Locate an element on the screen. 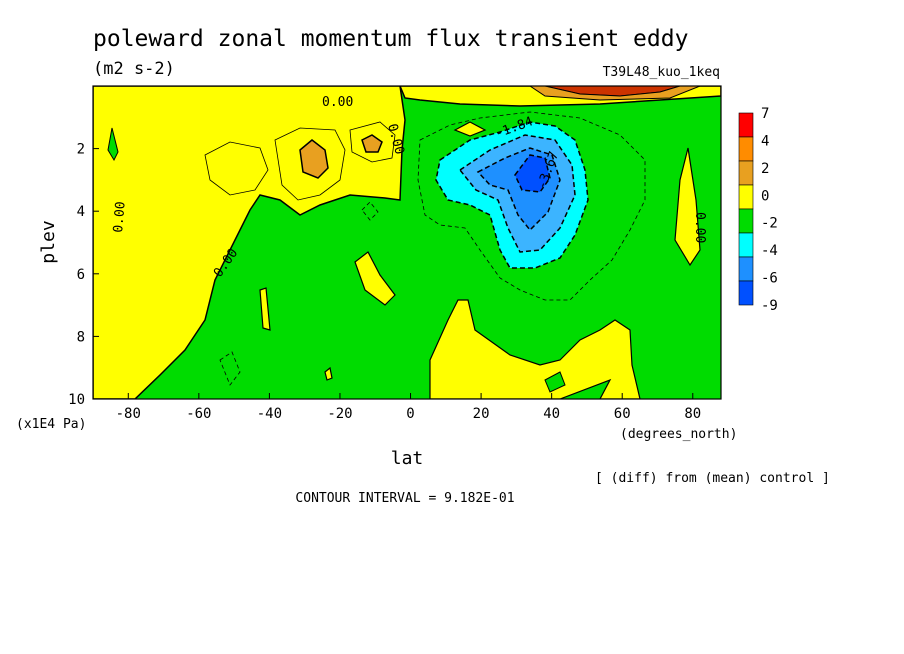 The width and height of the screenshot is (904, 654). colorbar-label: -6 is located at coordinates (769, 279).